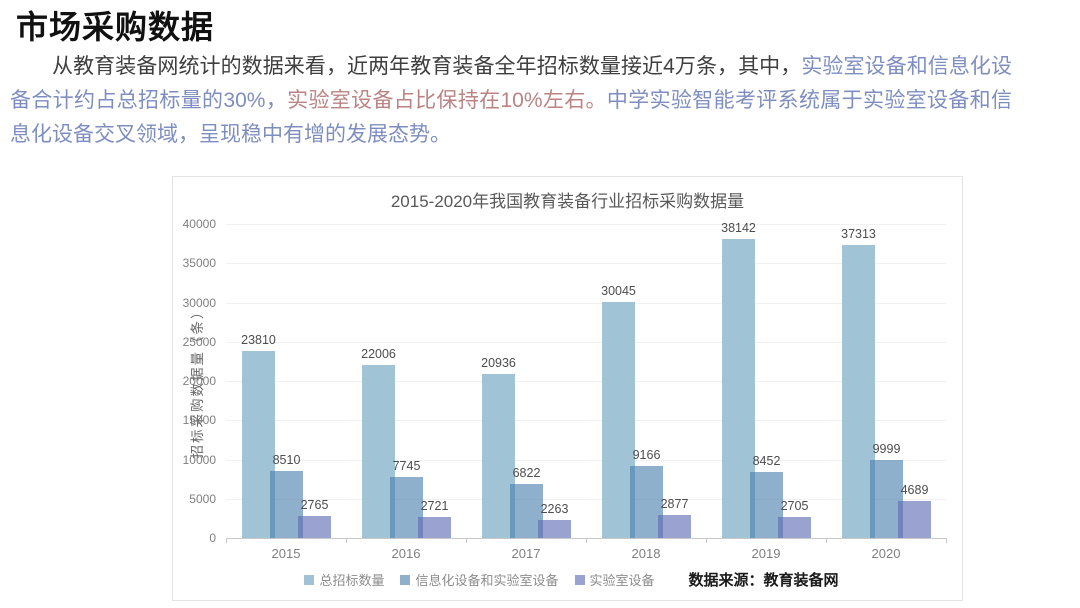  What do you see at coordinates (498, 362) in the screenshot?
I see `bar-value-label: 20936` at bounding box center [498, 362].